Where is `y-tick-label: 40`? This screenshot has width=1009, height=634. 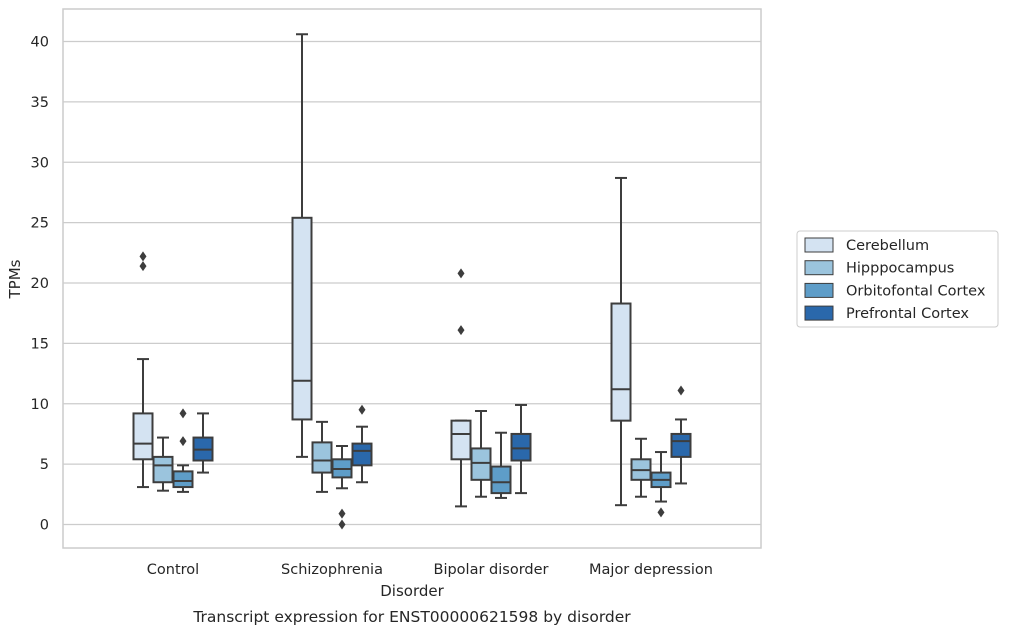 y-tick-label: 40 is located at coordinates (40, 43).